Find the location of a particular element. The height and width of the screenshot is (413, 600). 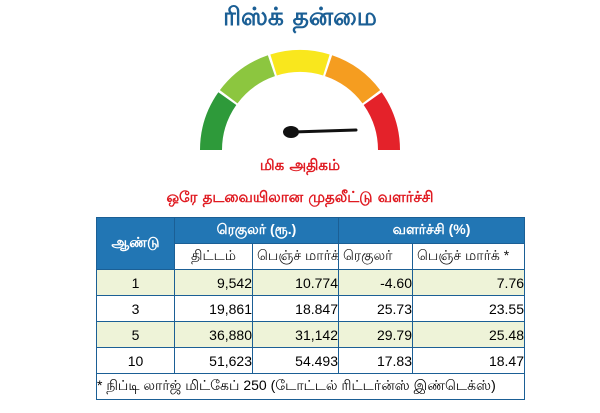

gauge-segment-yellow is located at coordinates (300, 63).